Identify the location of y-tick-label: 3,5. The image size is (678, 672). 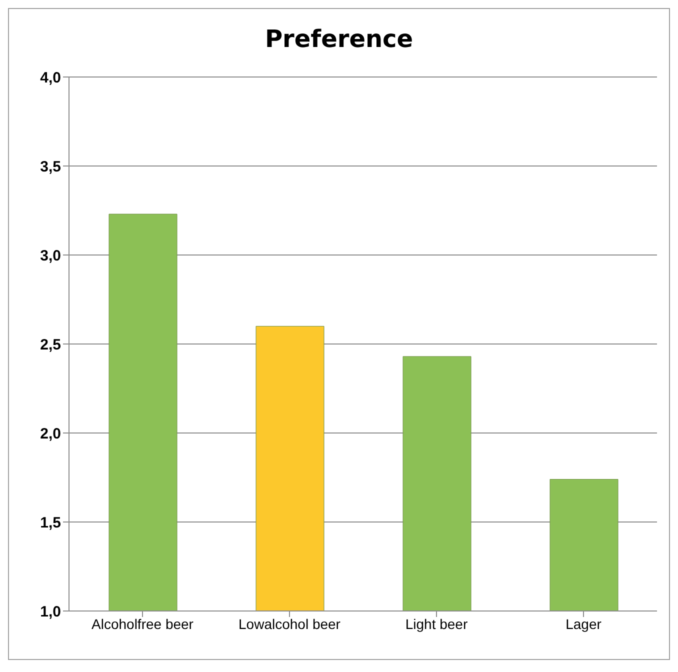
(50, 167).